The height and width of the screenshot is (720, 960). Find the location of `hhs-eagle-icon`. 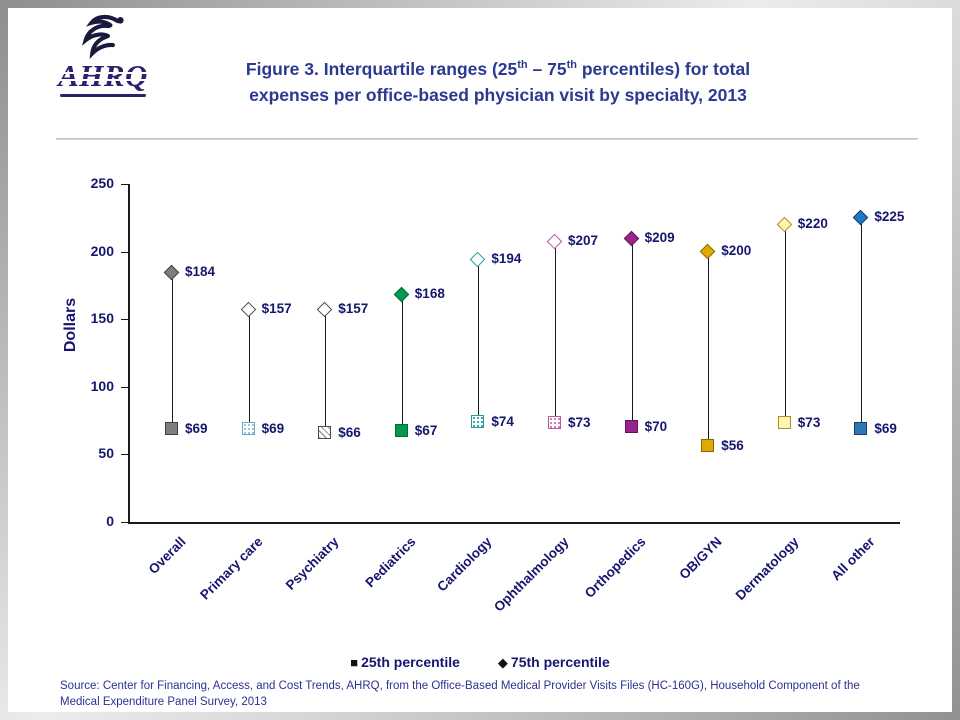

hhs-eagle-icon is located at coordinates (103, 36).